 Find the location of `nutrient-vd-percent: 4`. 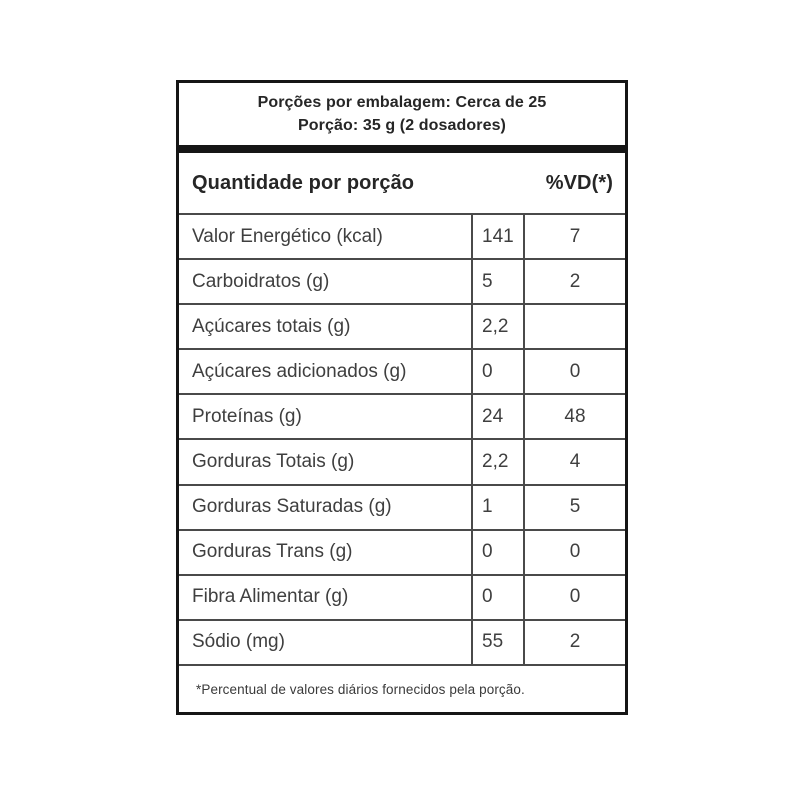

nutrient-vd-percent: 4 is located at coordinates (574, 462).